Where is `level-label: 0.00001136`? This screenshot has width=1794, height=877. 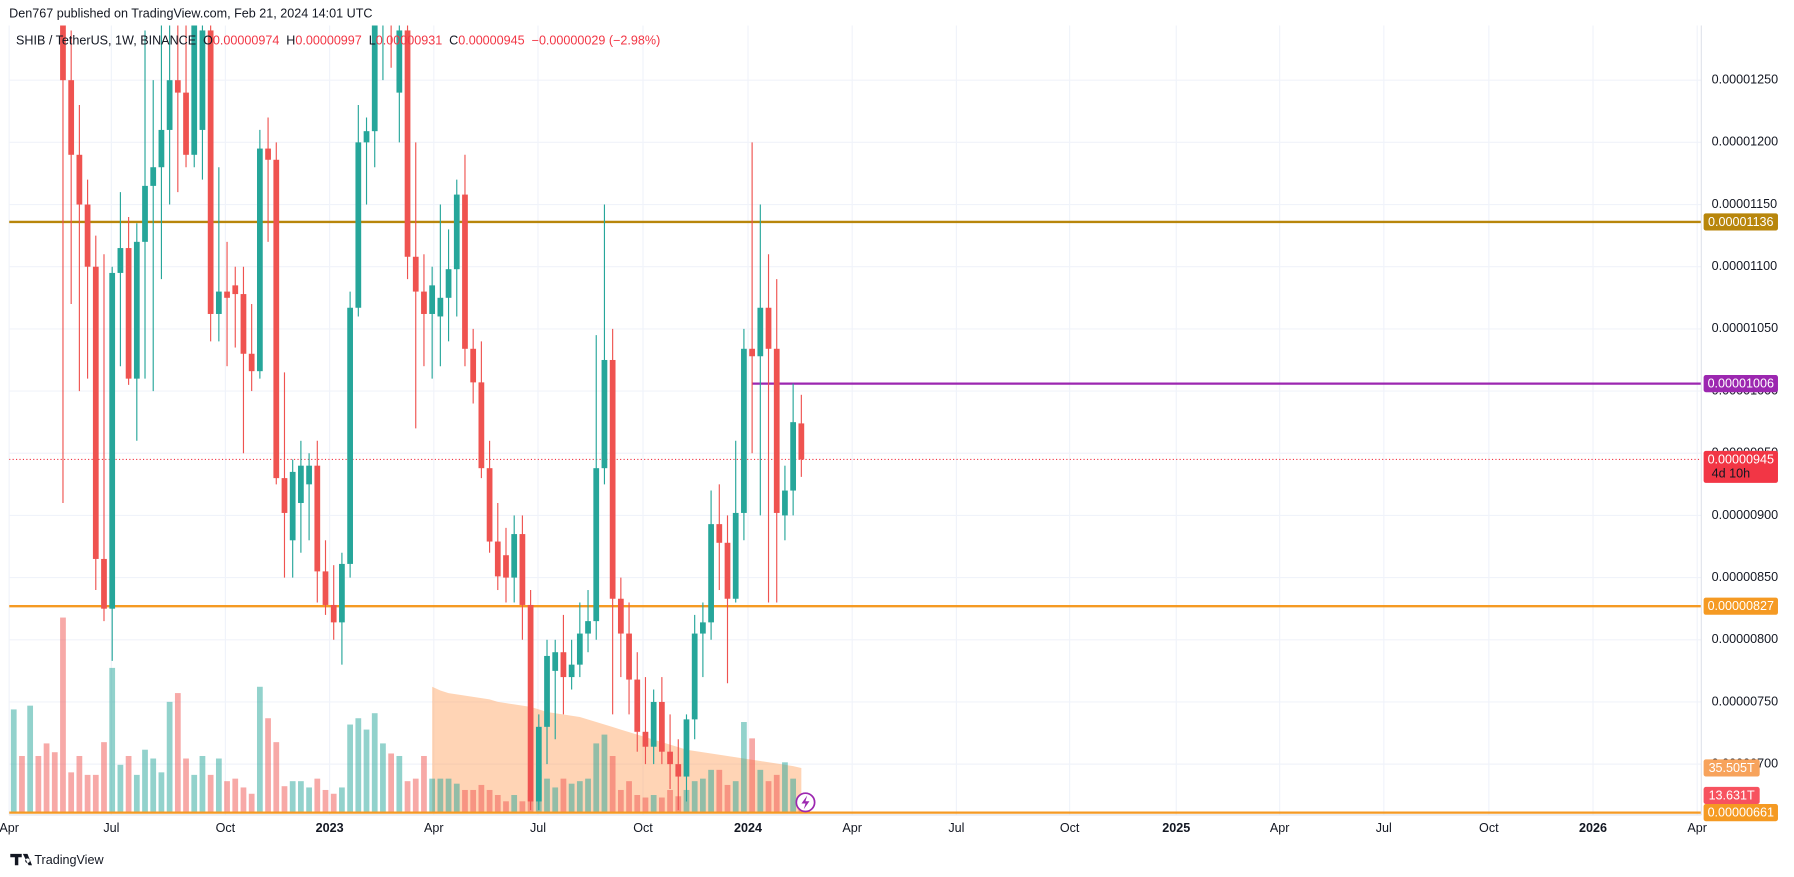
level-label: 0.00001136 is located at coordinates (1741, 222).